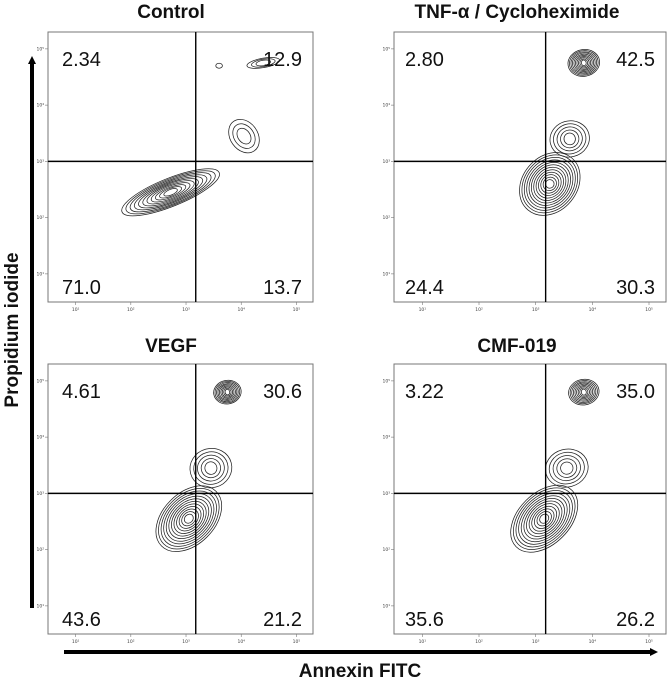  I want to click on quadrant-lower-left: 35.6, so click(424, 620).